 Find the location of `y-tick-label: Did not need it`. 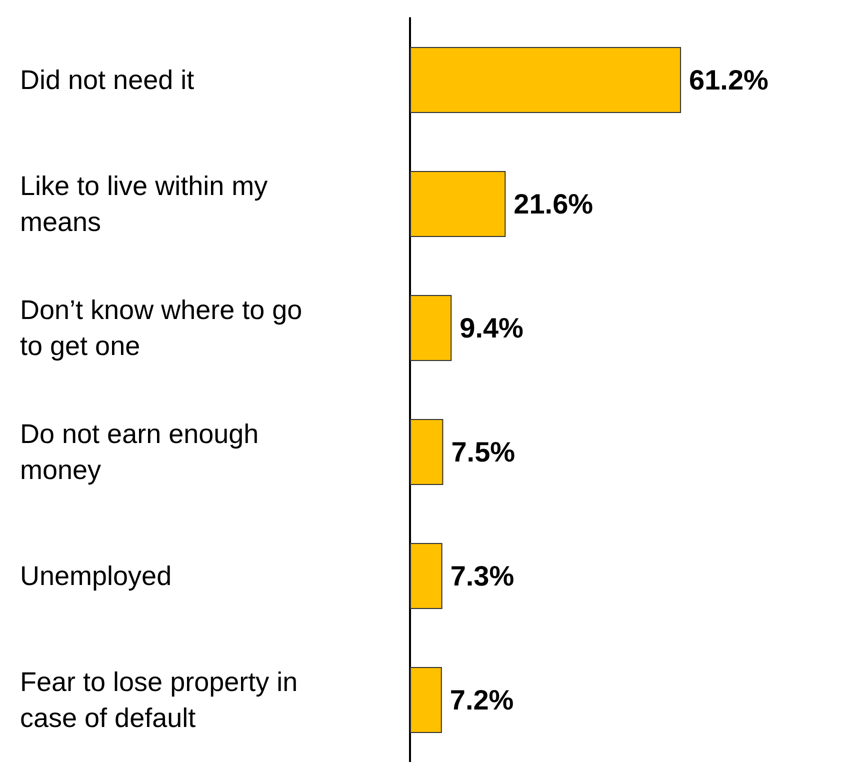

y-tick-label: Did not need it is located at coordinates (107, 80).